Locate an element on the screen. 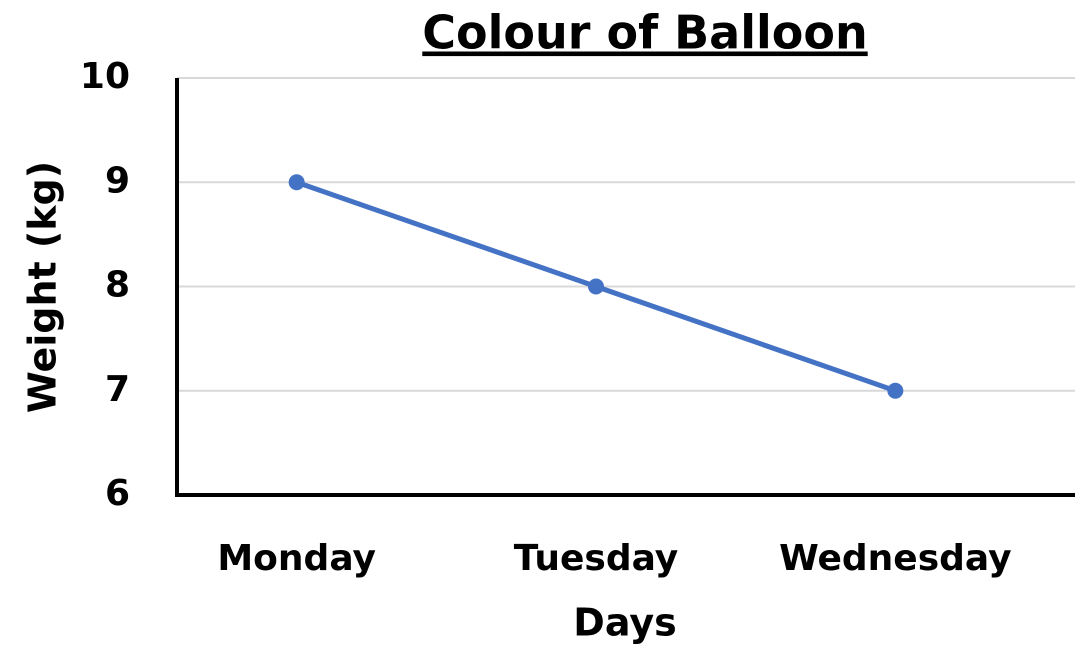 Image resolution: width=1091 pixels, height=650 pixels. y-tick-label: 9 is located at coordinates (117, 180).